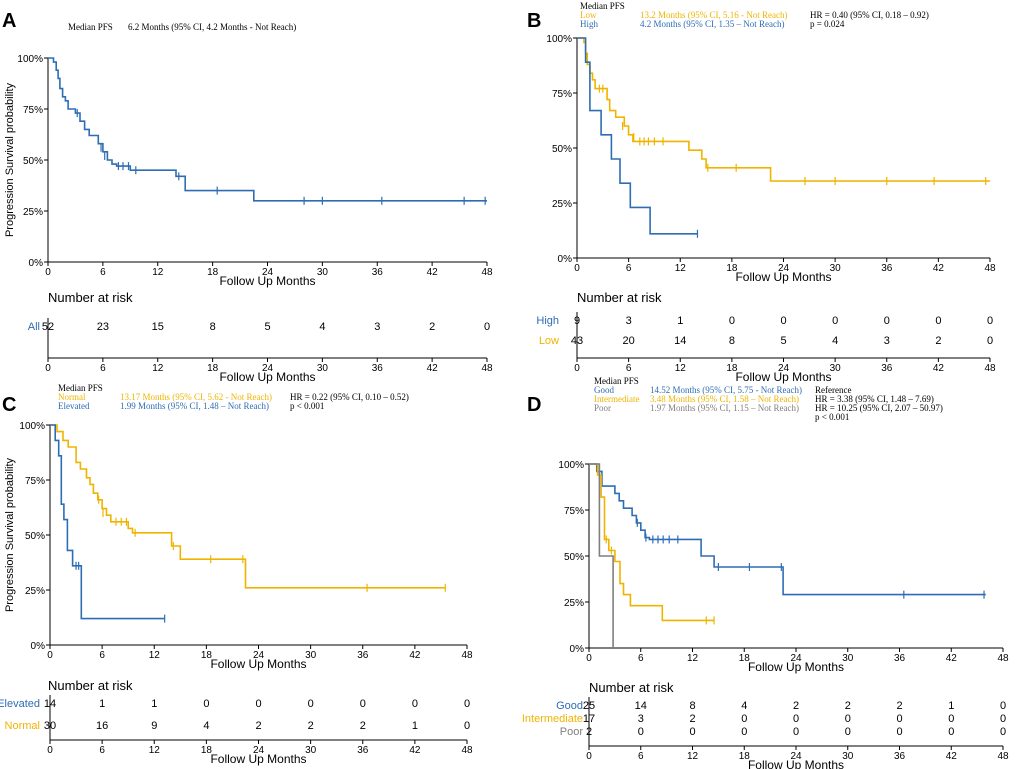 The height and width of the screenshot is (769, 1017). I want to click on legend-median-text: 13.2 Months (95% CI, 5.16 - Not Reach), so click(713, 15).